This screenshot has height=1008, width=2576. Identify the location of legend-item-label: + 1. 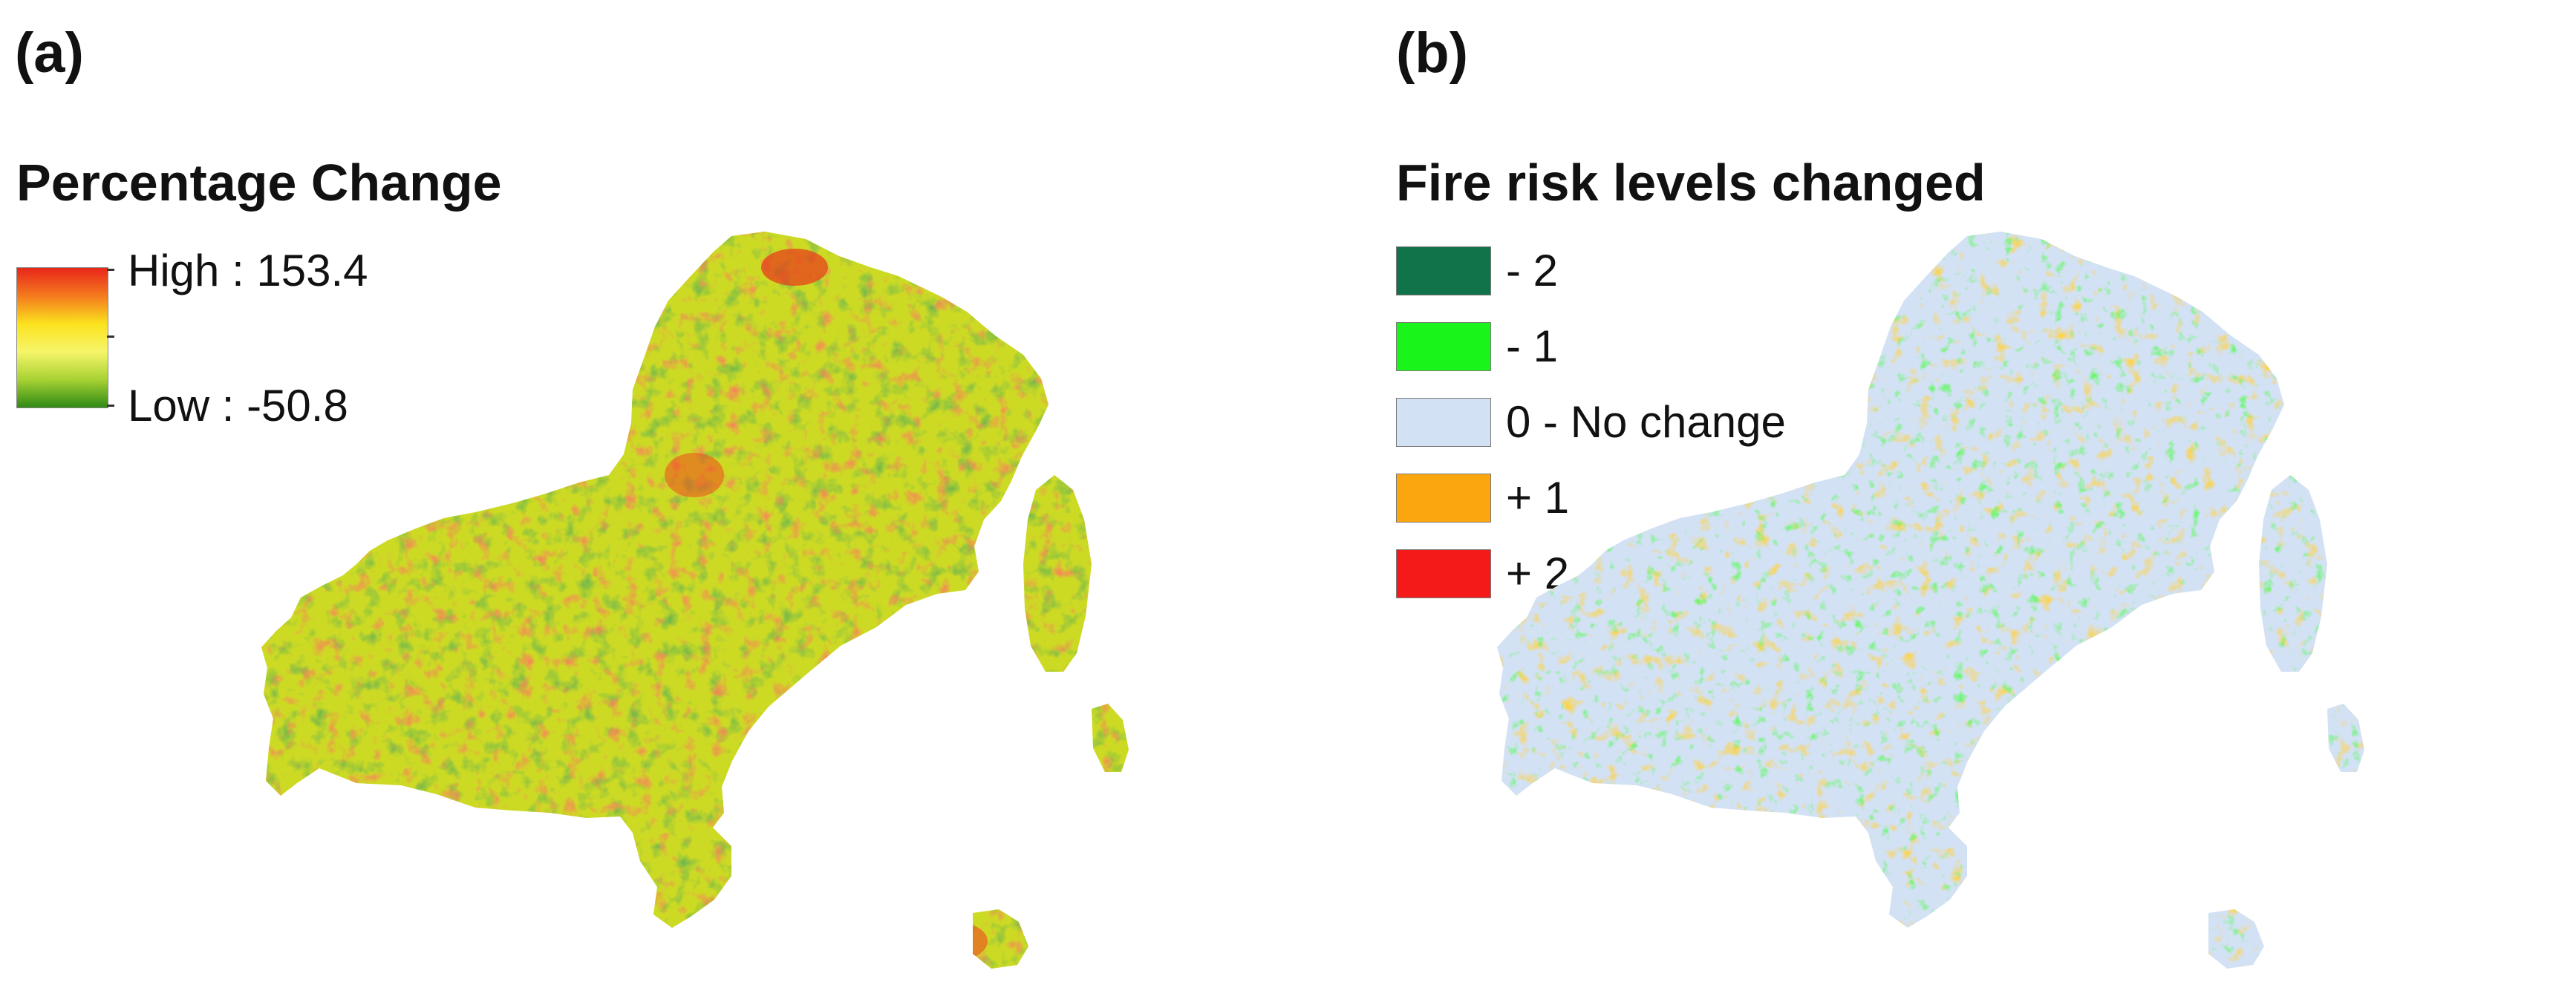
(1538, 498).